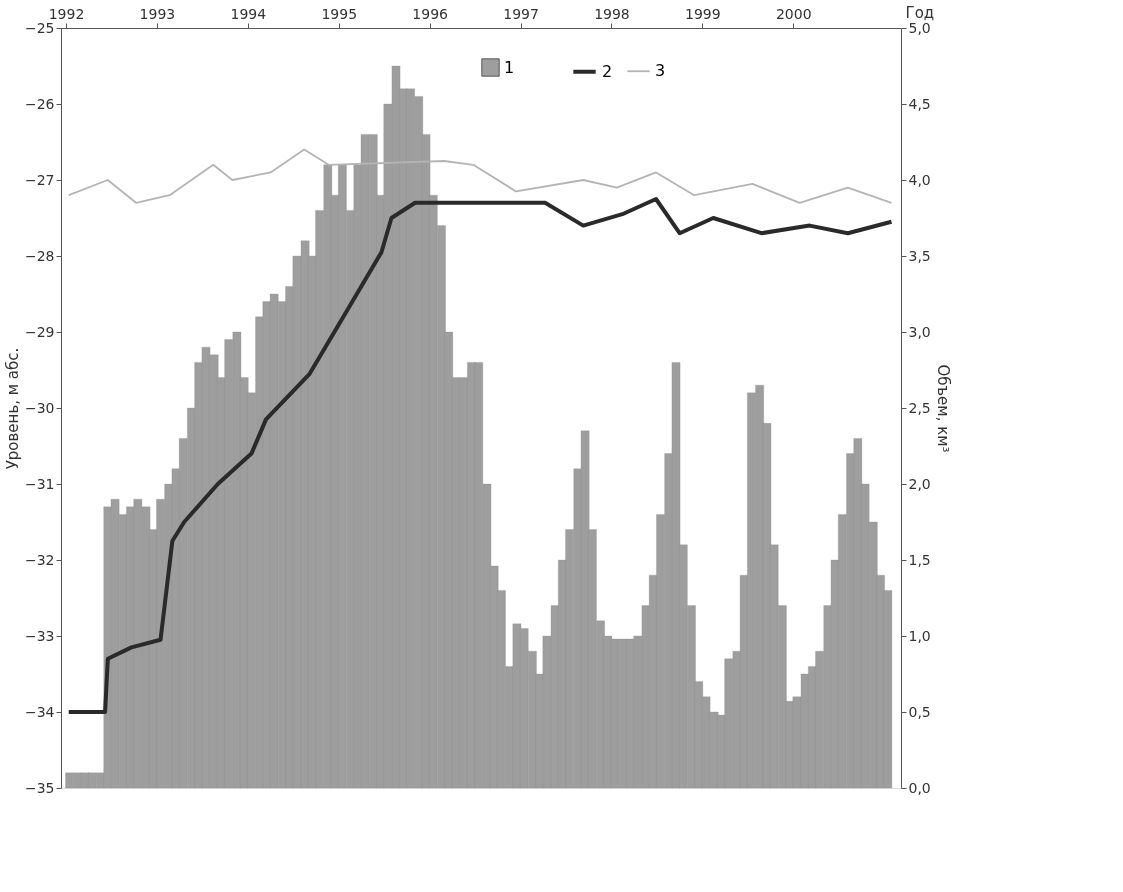 This screenshot has height=892, width=1123. What do you see at coordinates (39, 407) in the screenshot?
I see `y-tick-label: −30` at bounding box center [39, 407].